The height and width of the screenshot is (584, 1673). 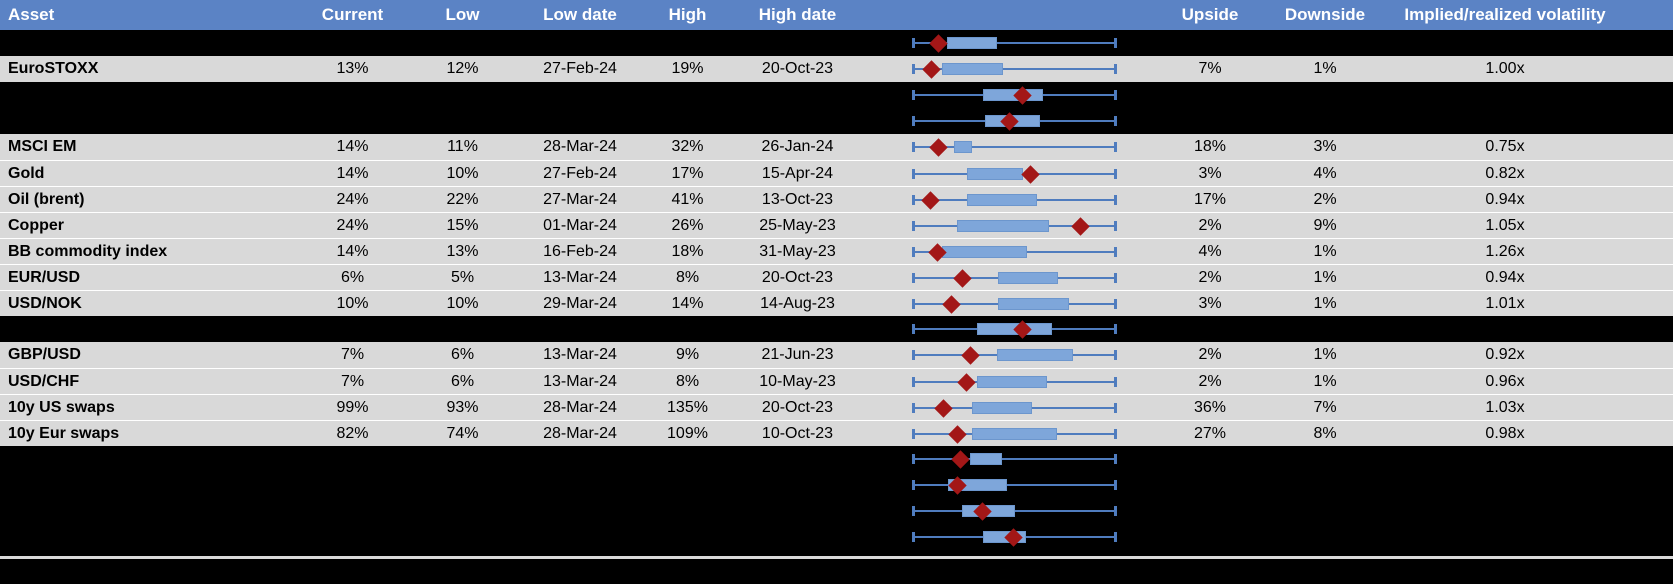 What do you see at coordinates (31, 14) in the screenshot?
I see `header-cell-asset: Asset` at bounding box center [31, 14].